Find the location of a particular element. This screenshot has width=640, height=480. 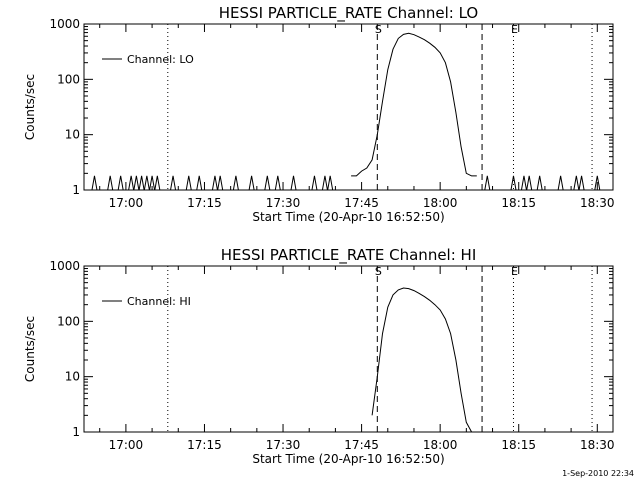

footer-timestamp: 1-Sep-2010 22:34 is located at coordinates (598, 473).